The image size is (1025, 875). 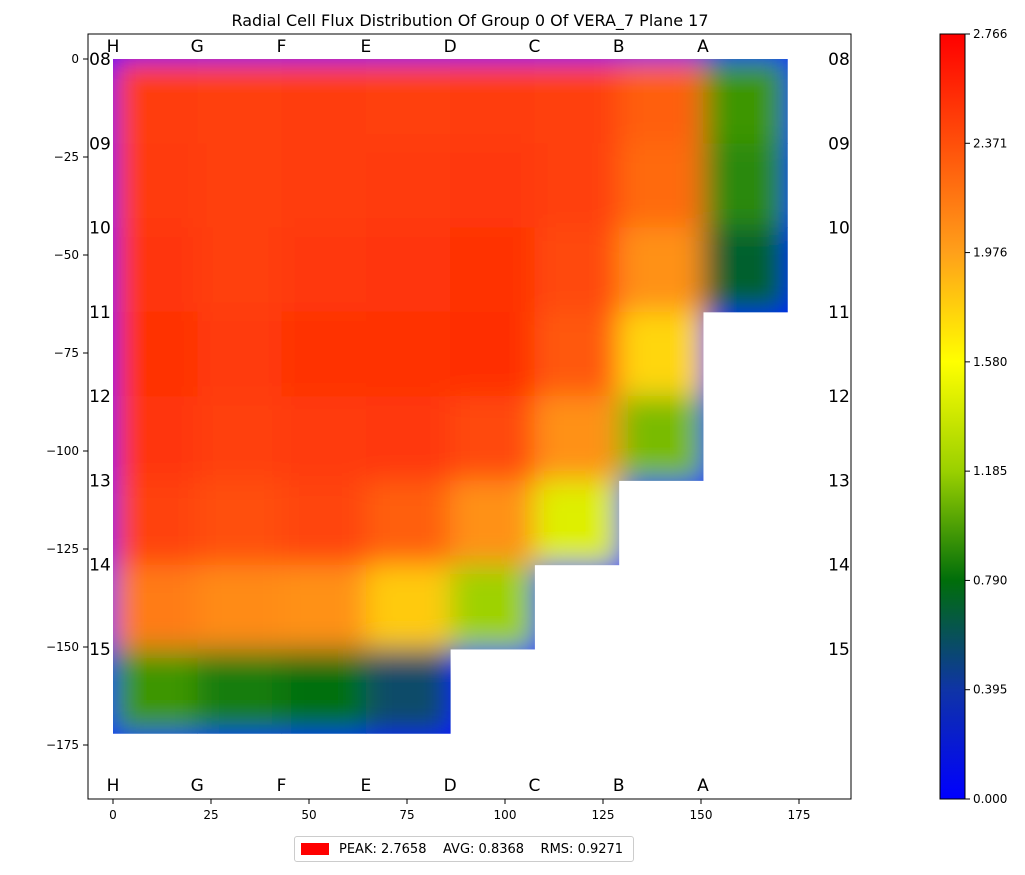 I want to click on row-label-left: 11, so click(x=100, y=313).